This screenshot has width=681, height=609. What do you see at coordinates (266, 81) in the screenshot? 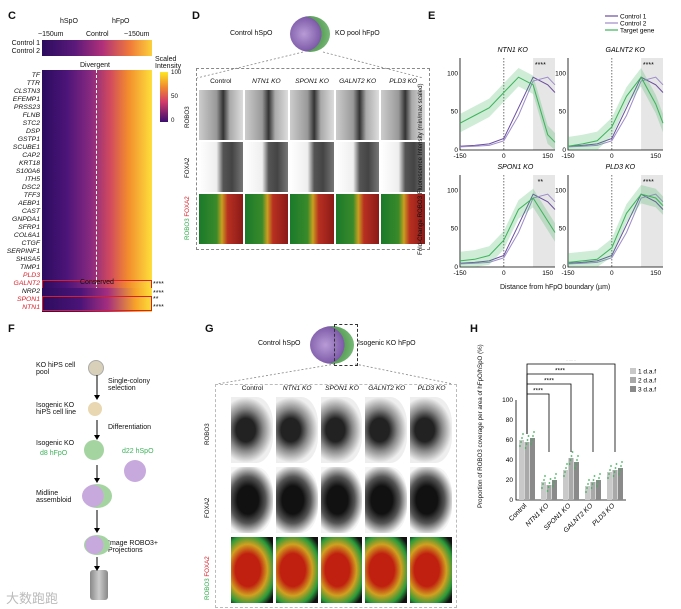
I see `d-col-1: NTN1 KO` at bounding box center [266, 81].